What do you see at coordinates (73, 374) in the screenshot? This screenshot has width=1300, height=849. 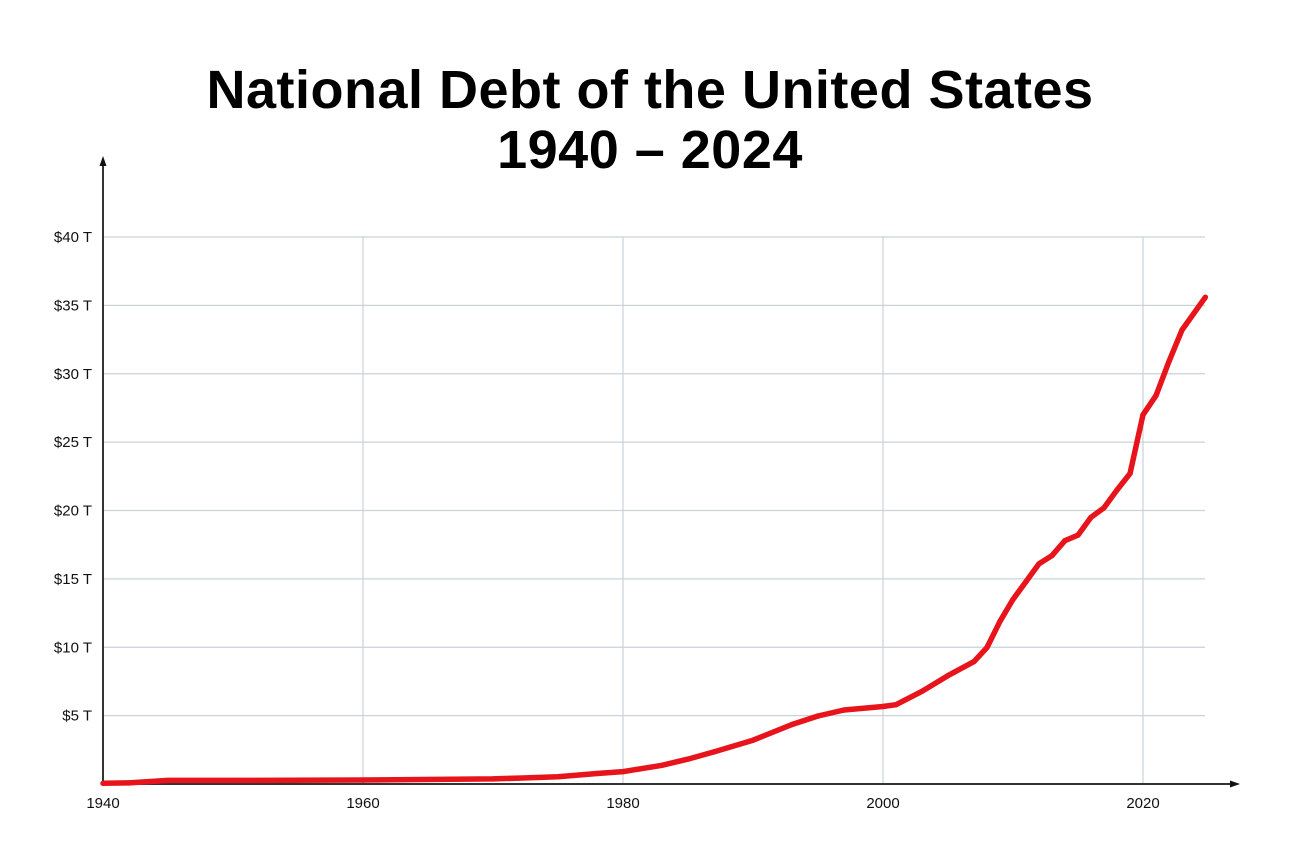 I see `y-tick-label: $30 T` at bounding box center [73, 374].